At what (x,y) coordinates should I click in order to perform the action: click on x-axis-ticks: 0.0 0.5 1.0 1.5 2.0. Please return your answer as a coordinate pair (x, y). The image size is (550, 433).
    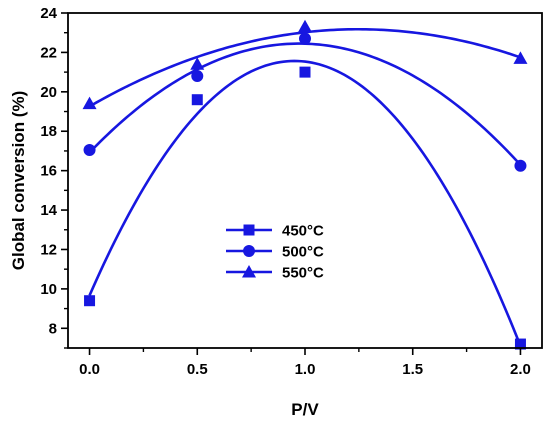
    Looking at the image, I should click on (305, 363).